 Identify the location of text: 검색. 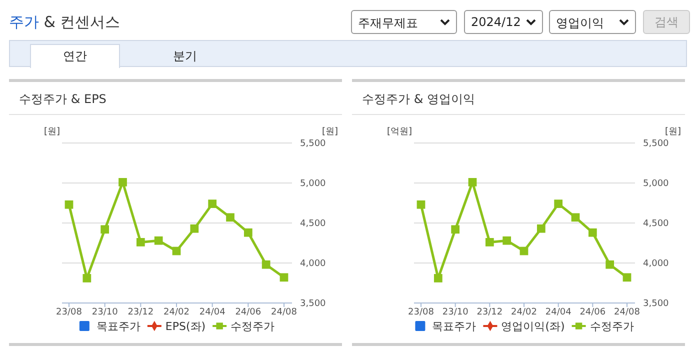
(666, 22).